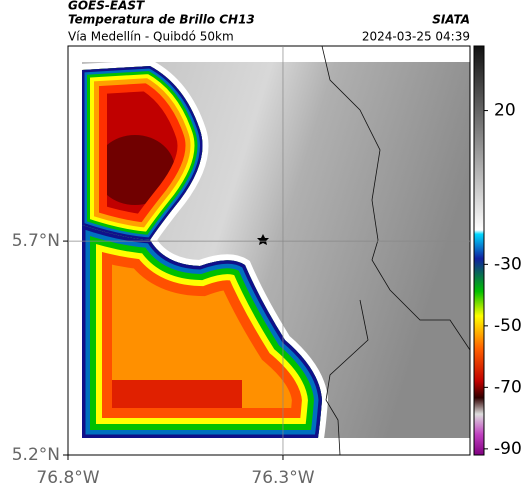 The height and width of the screenshot is (491, 526). Describe the element at coordinates (508, 449) in the screenshot. I see `colorbar-tick-label: -90` at that location.